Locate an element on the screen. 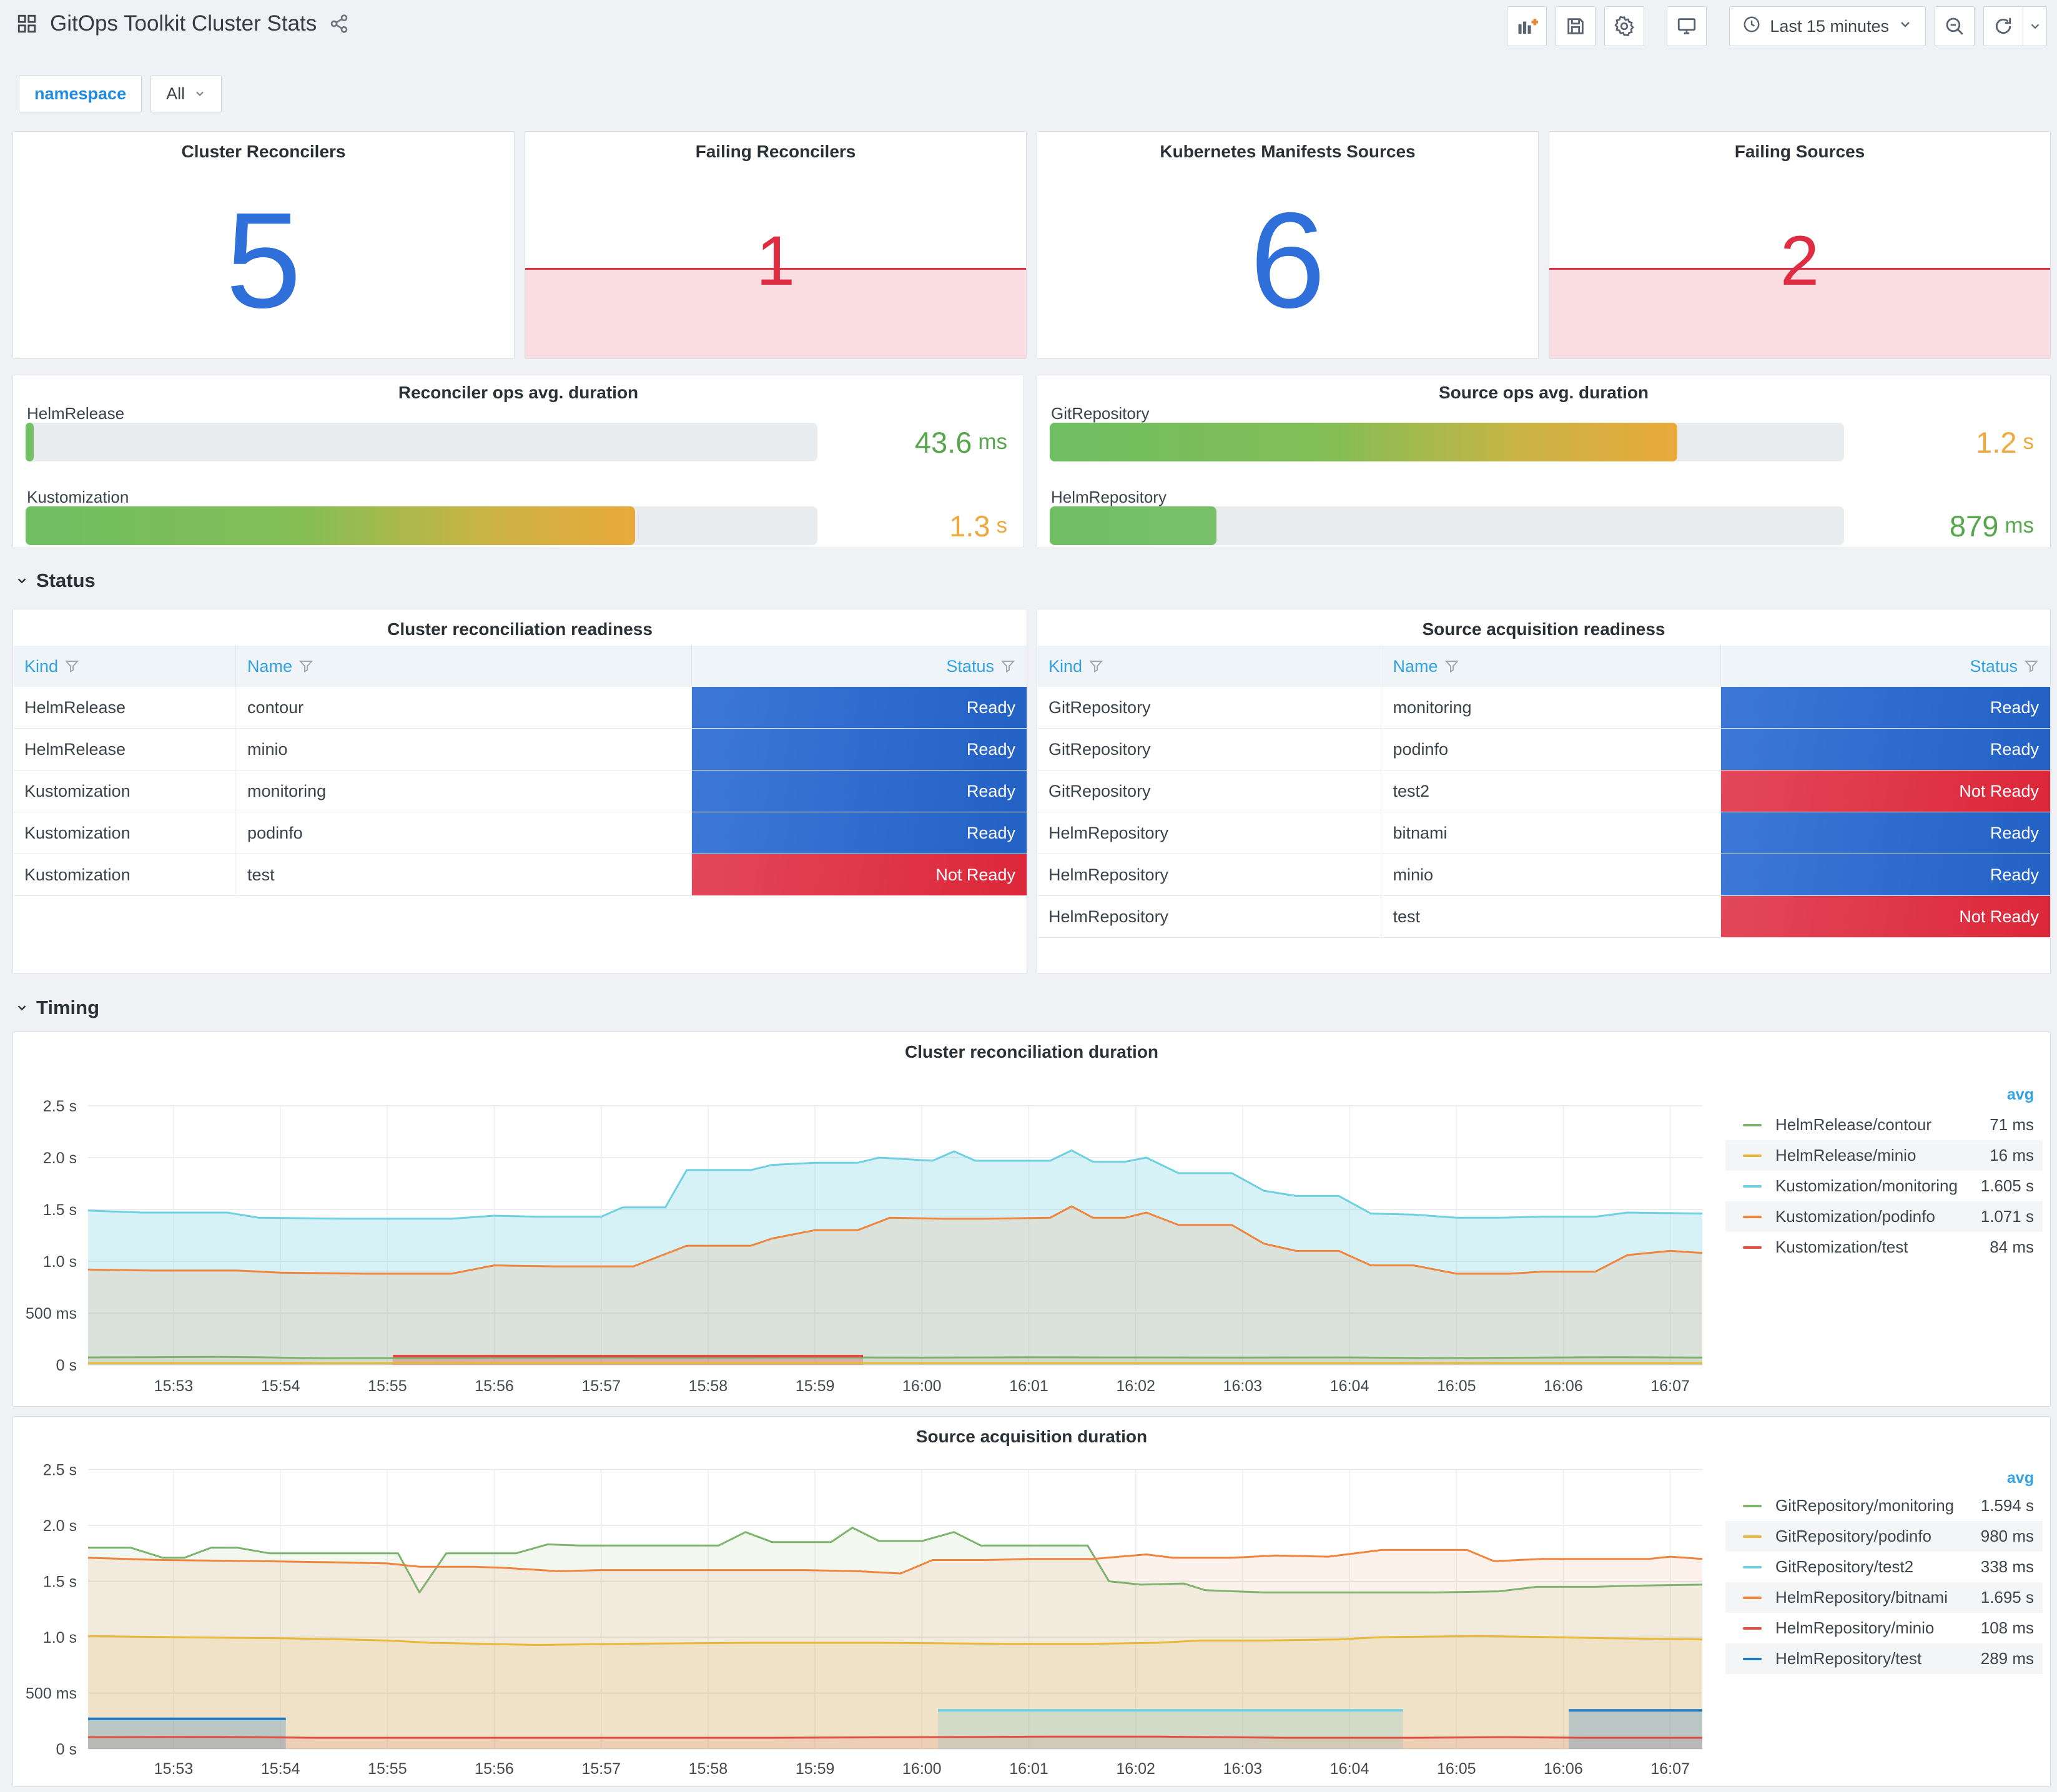 This screenshot has height=1792, width=2057. add-panel-button is located at coordinates (1527, 26).